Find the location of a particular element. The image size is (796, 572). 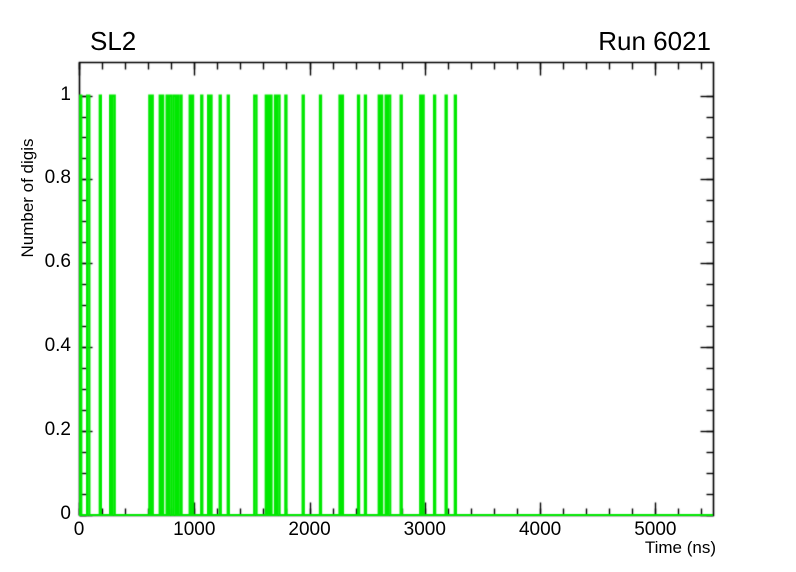

y-tick-label: 0.2 is located at coordinates (57, 430).